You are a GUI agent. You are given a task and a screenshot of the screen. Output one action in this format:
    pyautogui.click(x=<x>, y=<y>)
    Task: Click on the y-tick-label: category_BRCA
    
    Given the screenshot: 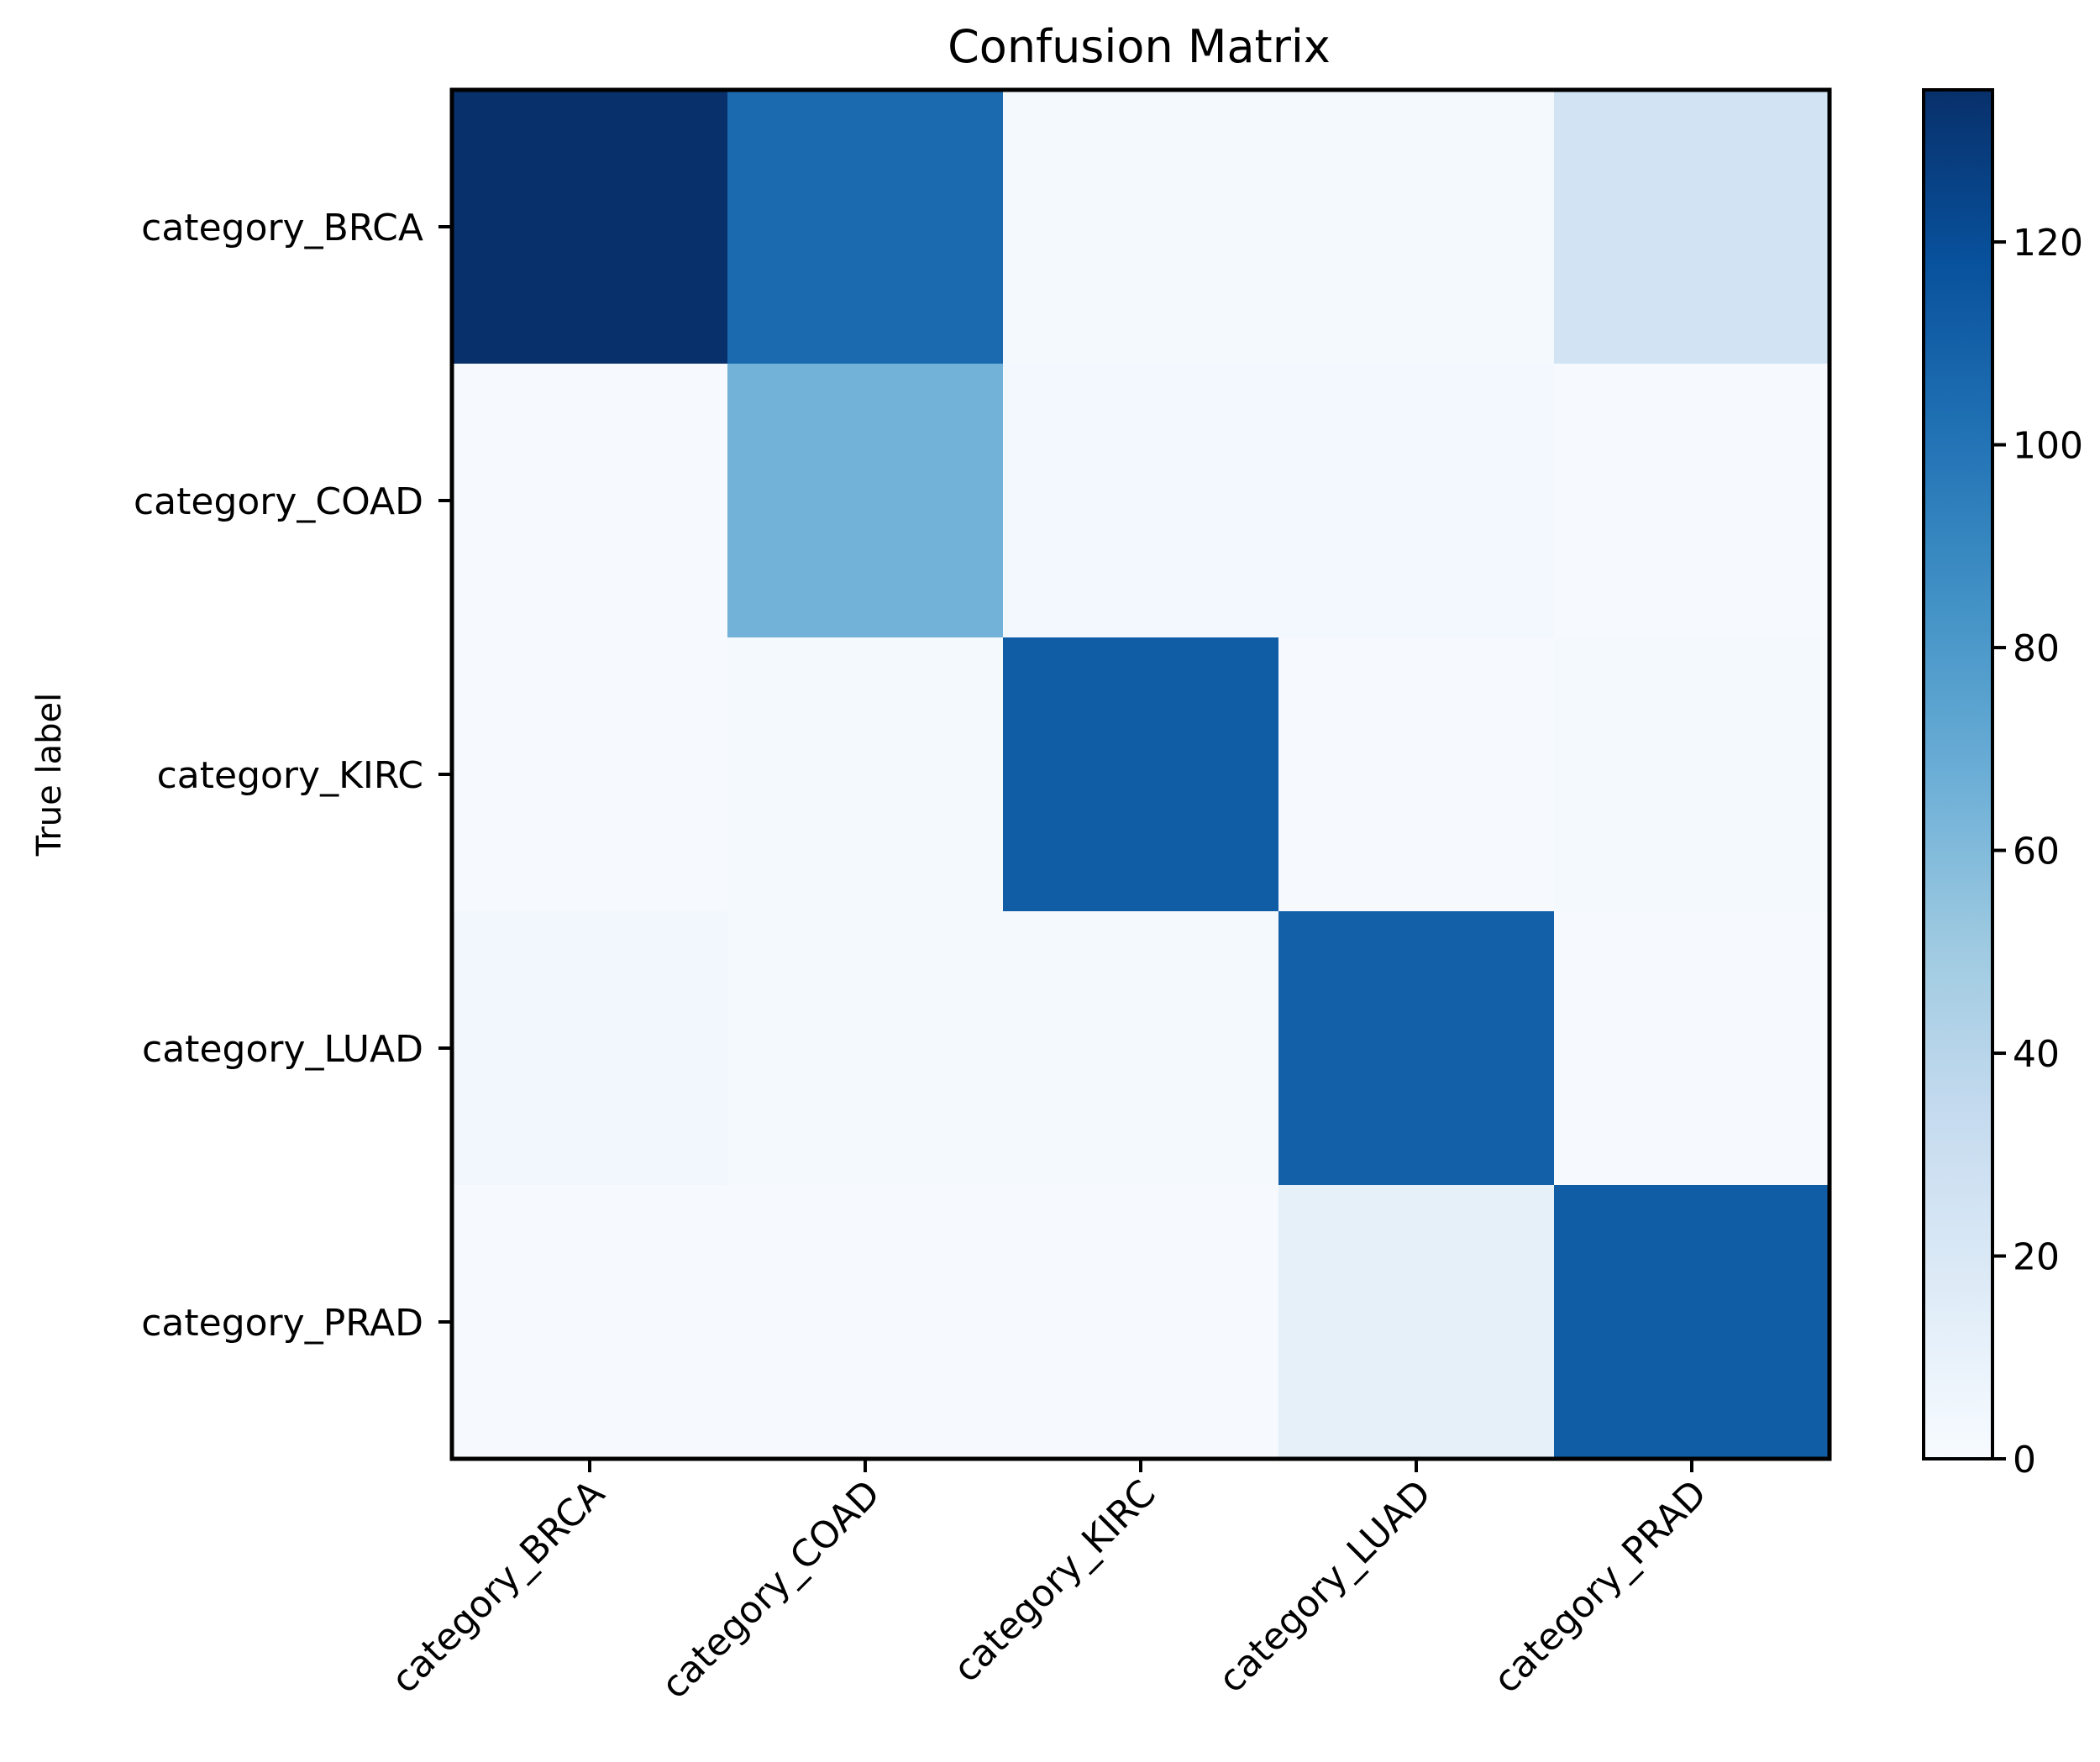 What is the action you would take?
    pyautogui.click(x=282, y=228)
    